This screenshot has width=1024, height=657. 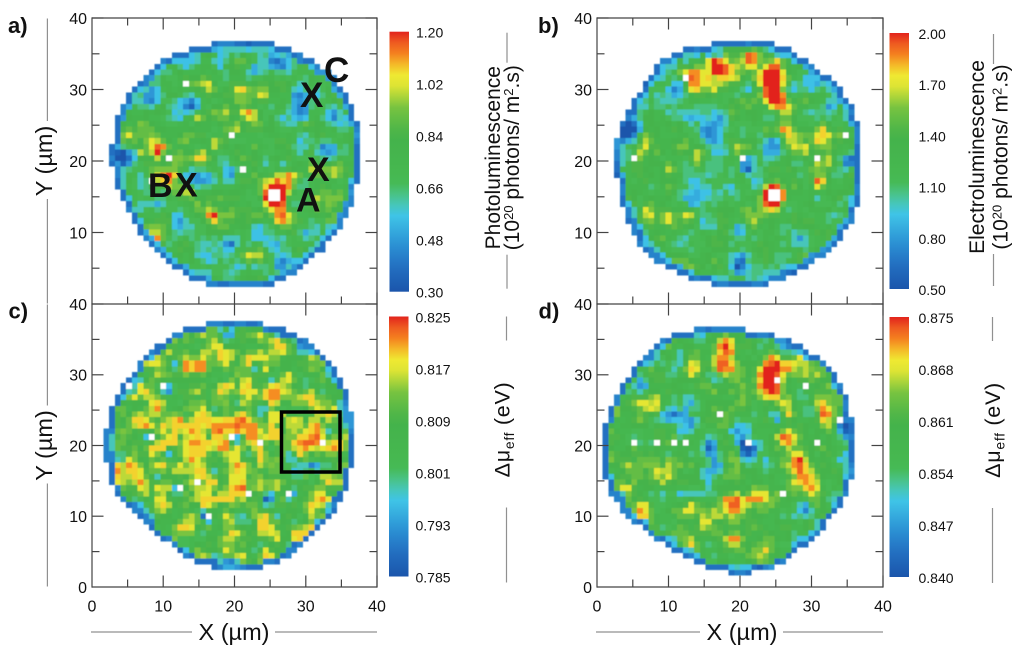 I want to click on svg-text: 0.48, so click(x=429, y=241).